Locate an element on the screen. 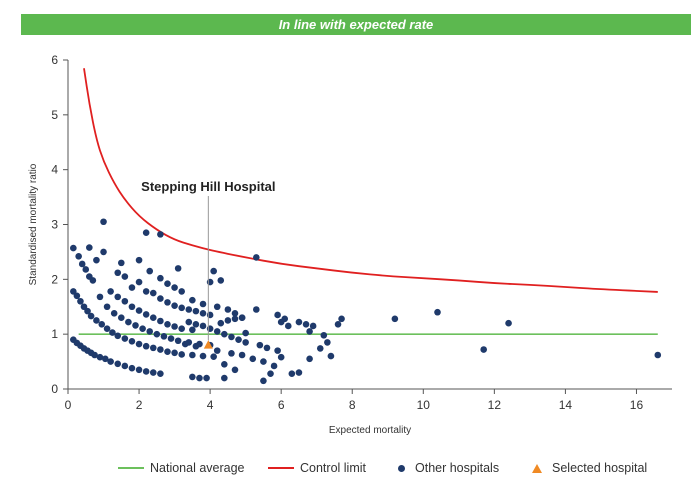 Image resolution: width=700 pixels, height=500 pixels. legend-item-other-hospitals: Other hospitals is located at coordinates (448, 468).